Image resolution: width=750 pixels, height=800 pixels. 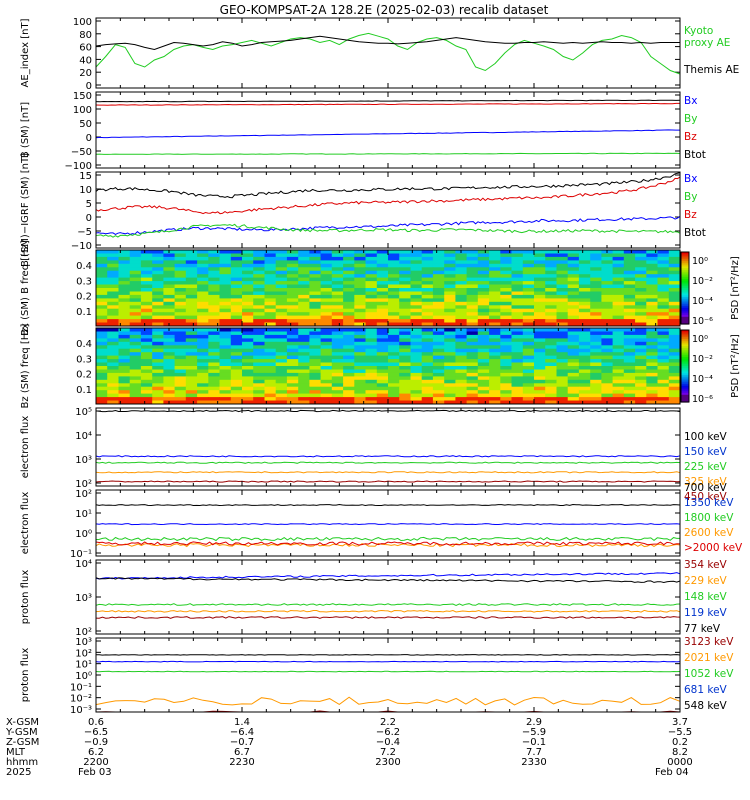 I want to click on y-tick-label: 0, so click(x=89, y=138).